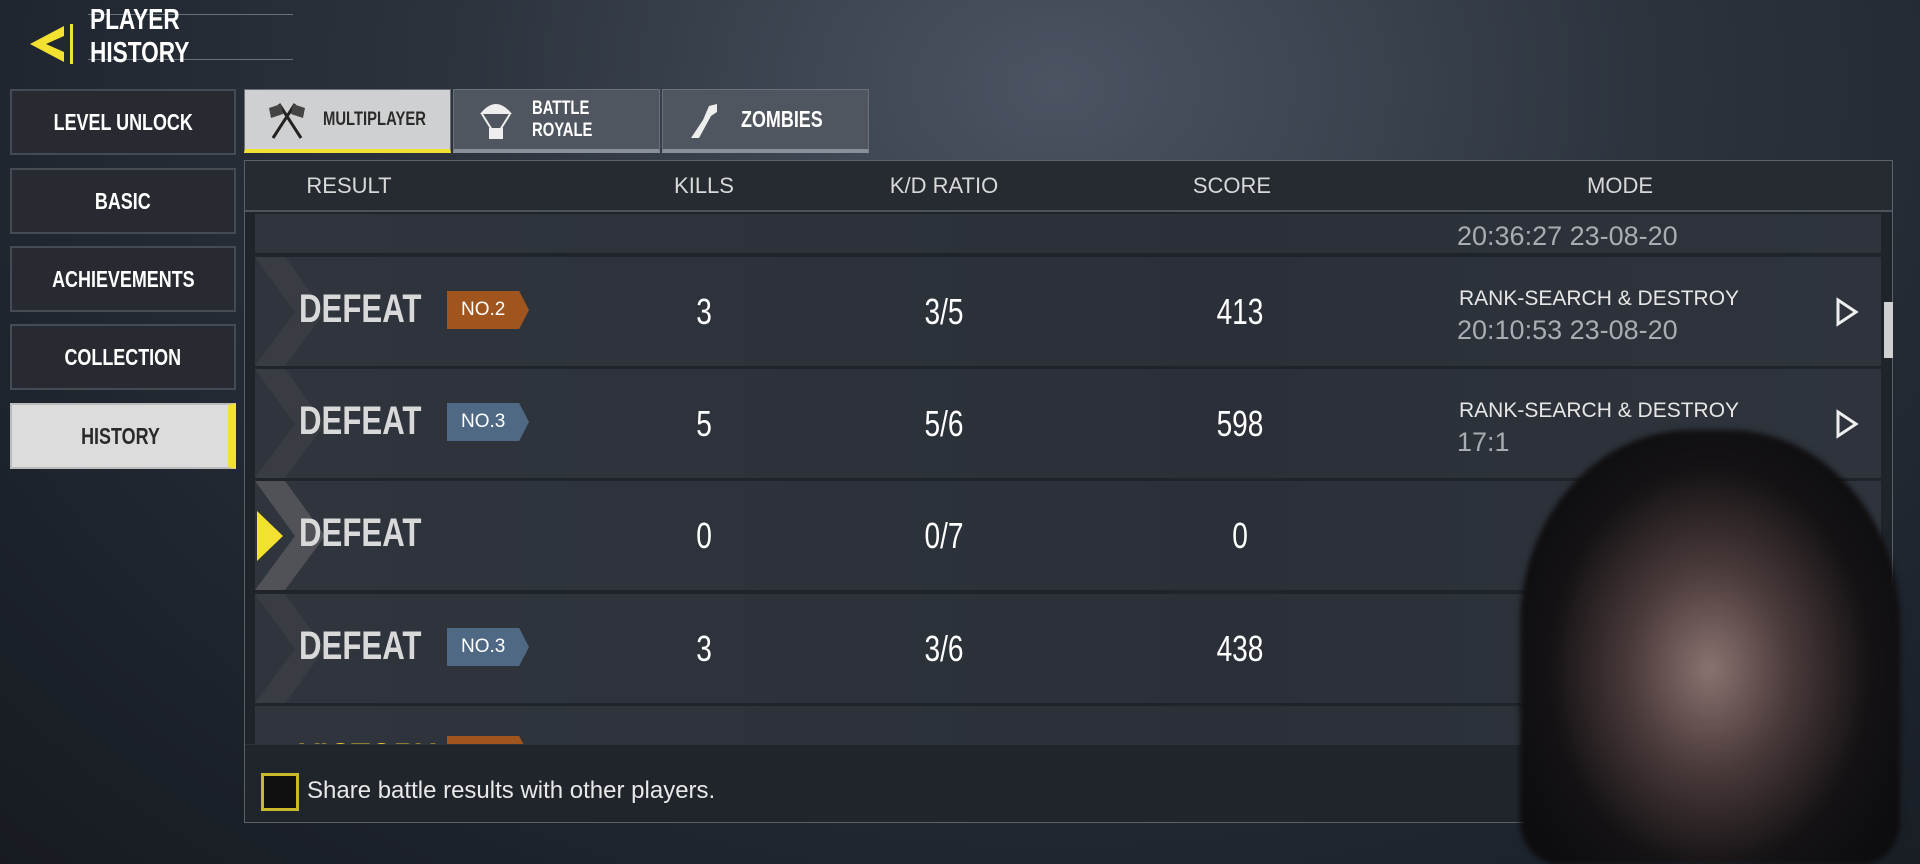  What do you see at coordinates (944, 423) in the screenshot?
I see `kd-value: 5/6` at bounding box center [944, 423].